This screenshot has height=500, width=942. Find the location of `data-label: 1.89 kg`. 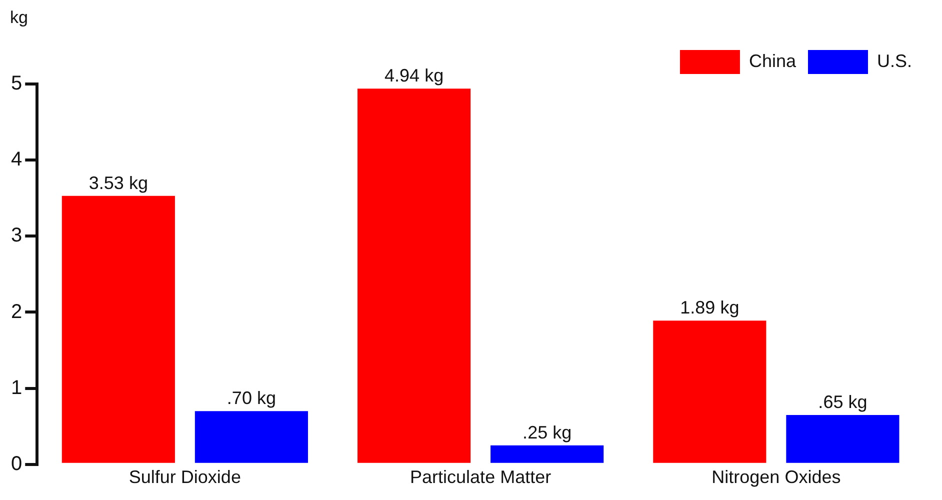

data-label: 1.89 kg is located at coordinates (710, 308).